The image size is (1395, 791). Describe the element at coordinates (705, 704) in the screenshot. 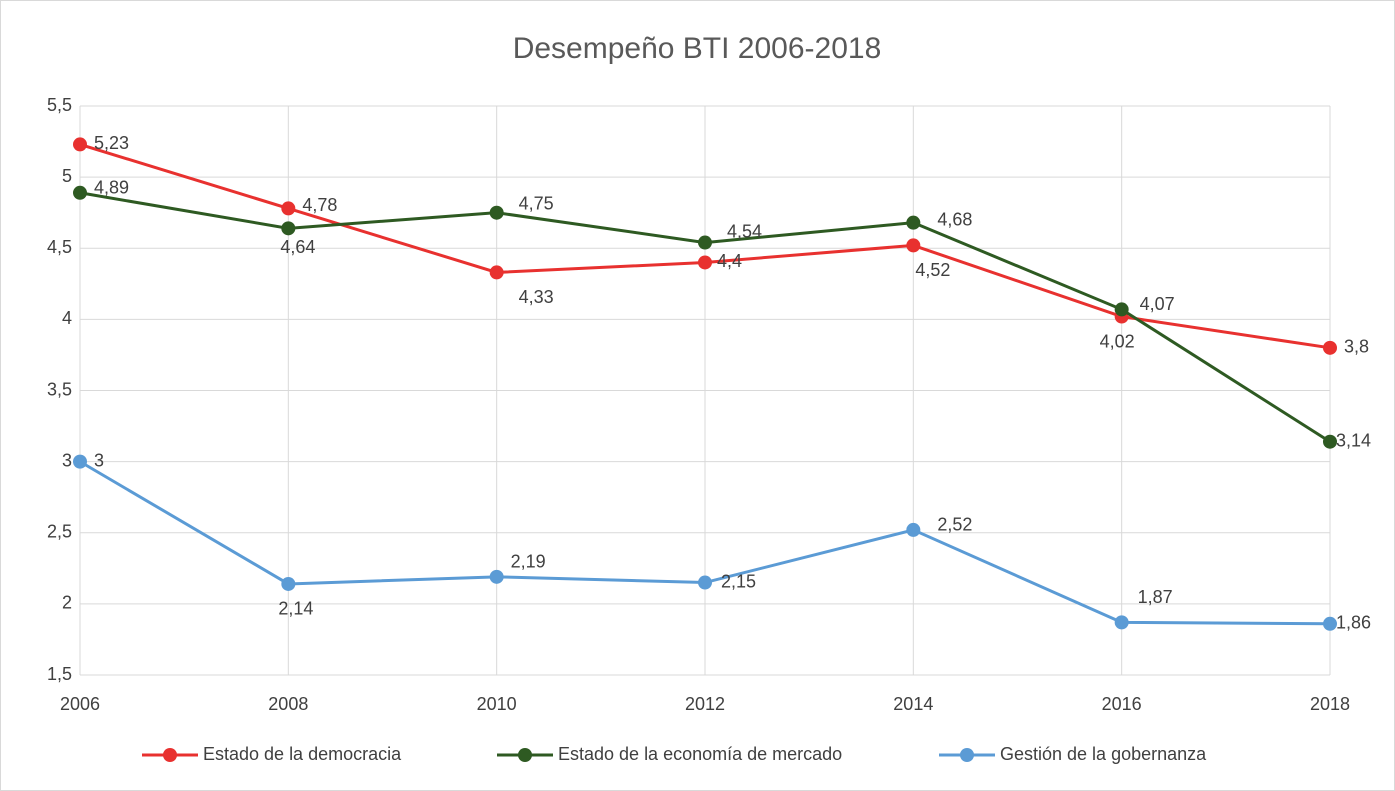

I see `x-tick-label: 2012` at that location.